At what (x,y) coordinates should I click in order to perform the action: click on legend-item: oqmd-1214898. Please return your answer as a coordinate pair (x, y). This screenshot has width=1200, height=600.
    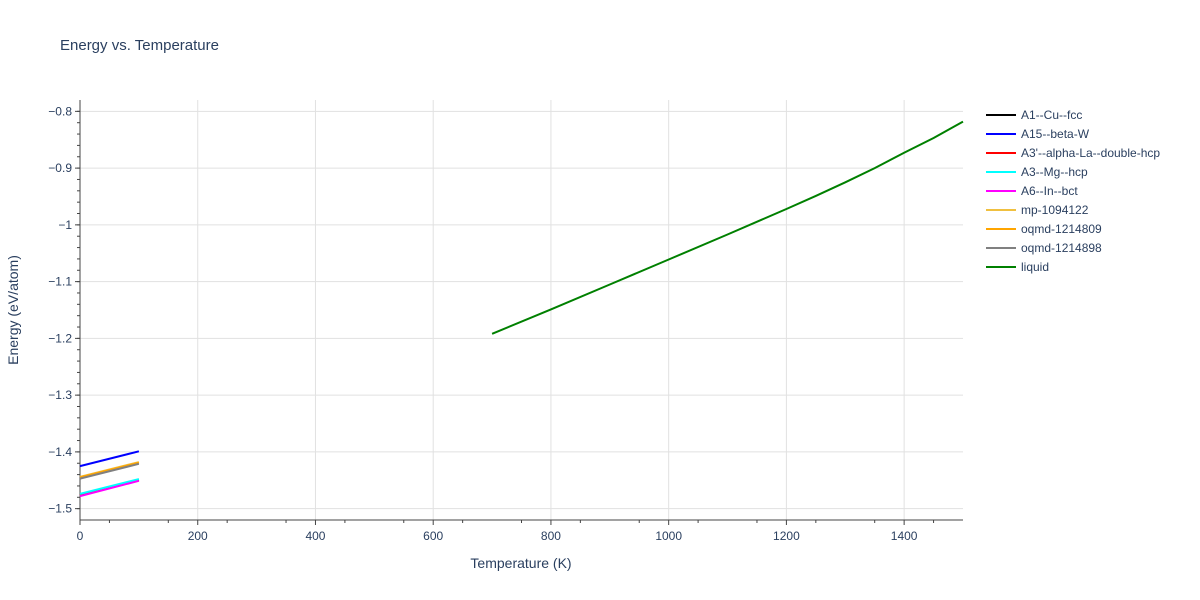
    Looking at the image, I should click on (1044, 248).